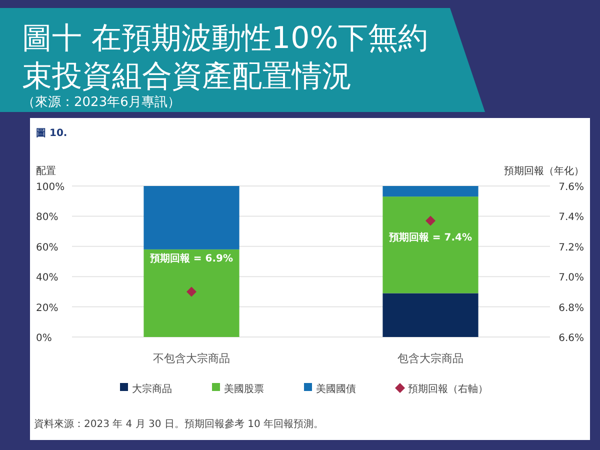 Image resolution: width=600 pixels, height=450 pixels. What do you see at coordinates (191, 358) in the screenshot?
I see `x-tick-label: 不包含大宗商品` at bounding box center [191, 358].